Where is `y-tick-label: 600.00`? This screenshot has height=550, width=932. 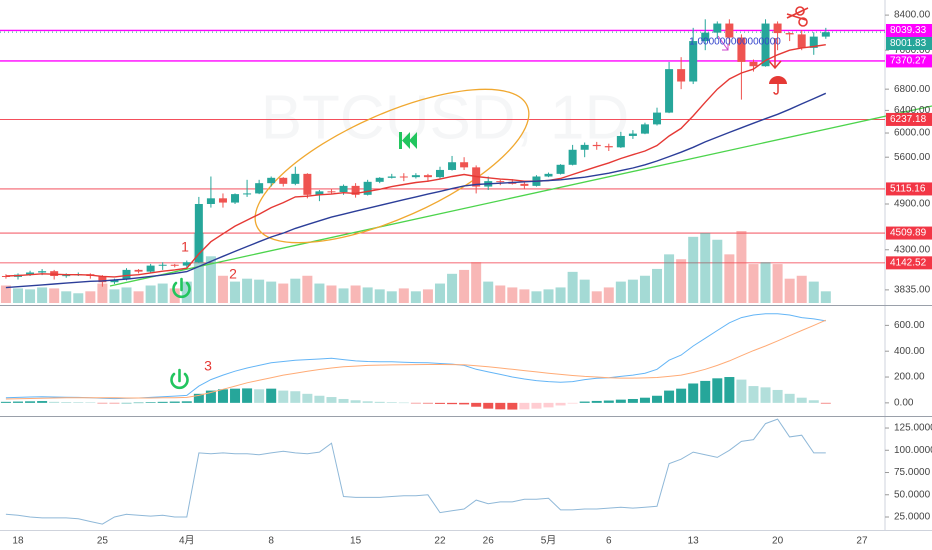
y-tick-label: 600.00 is located at coordinates (909, 325).